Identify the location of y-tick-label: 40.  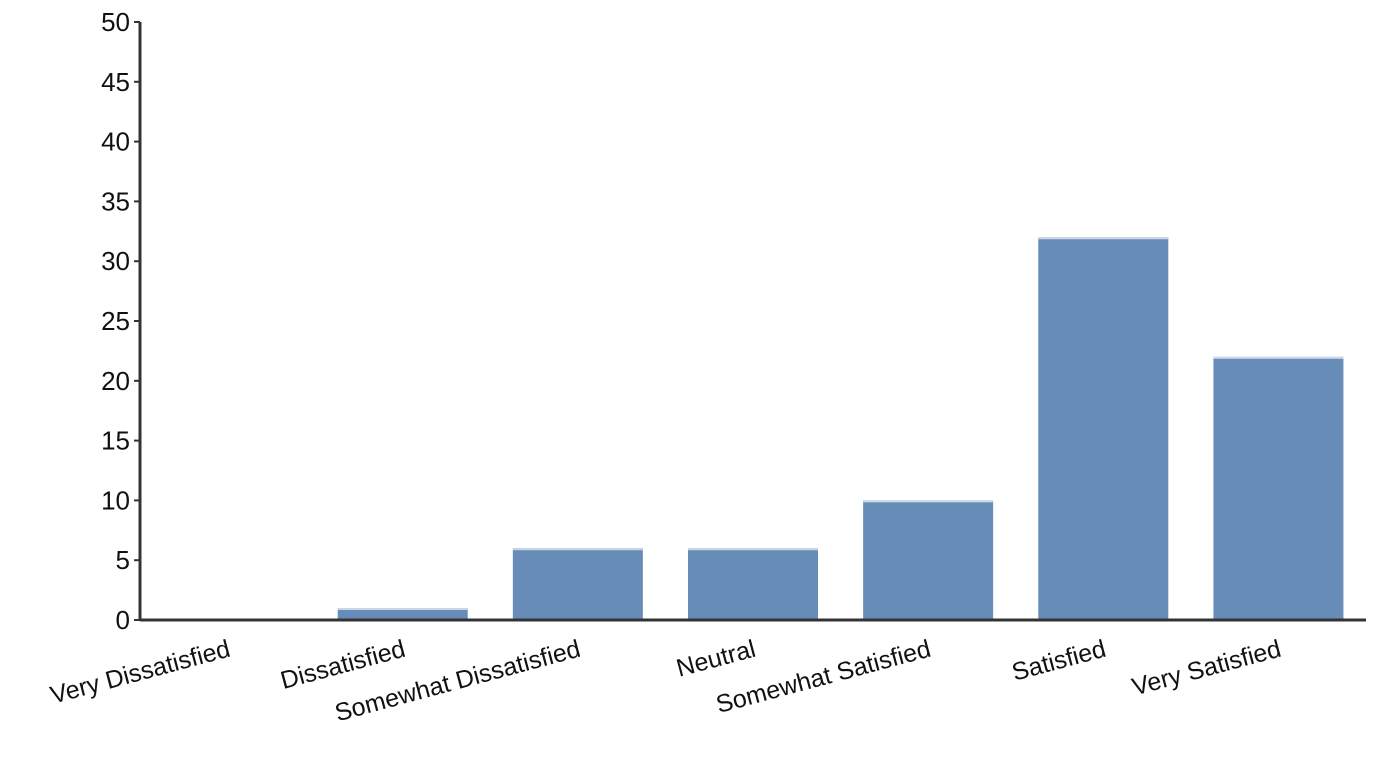
(115, 142).